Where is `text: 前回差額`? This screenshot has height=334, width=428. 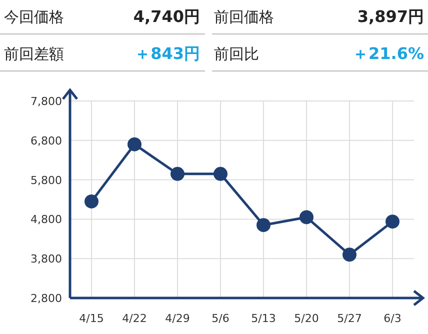 text: 前回差額 is located at coordinates (34, 54).